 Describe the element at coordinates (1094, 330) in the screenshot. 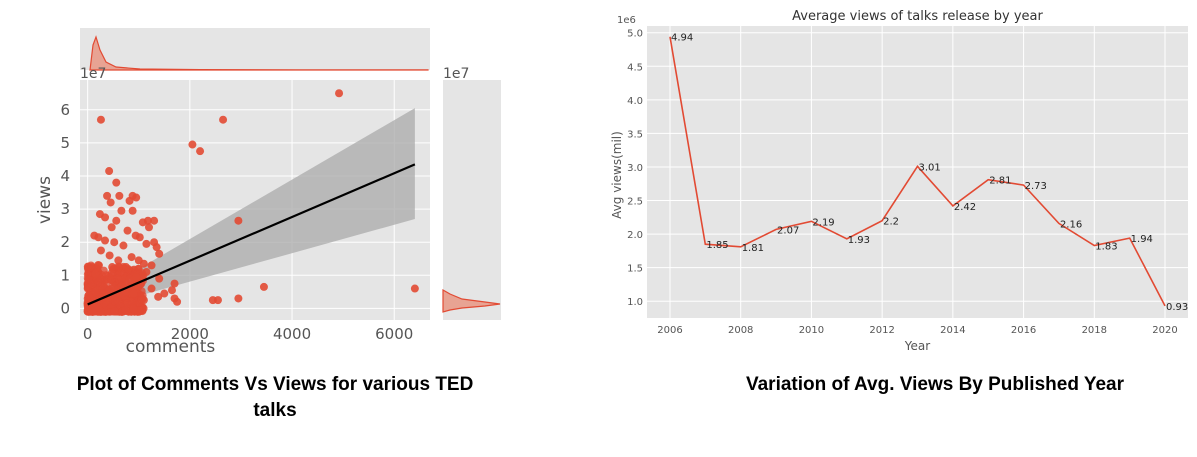

I see `x-tick-label: 2018` at that location.